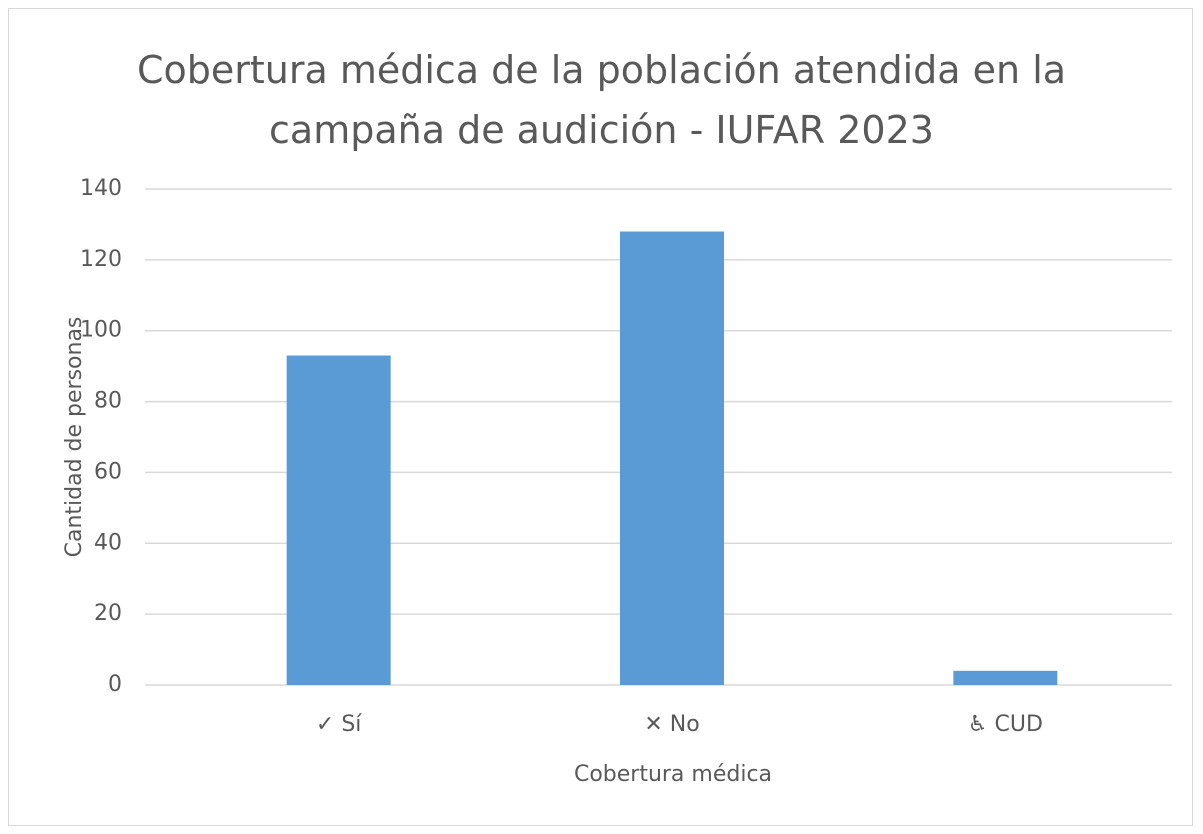 This screenshot has width=1203, height=834. Describe the element at coordinates (101, 188) in the screenshot. I see `y-tick-label: 140` at that location.